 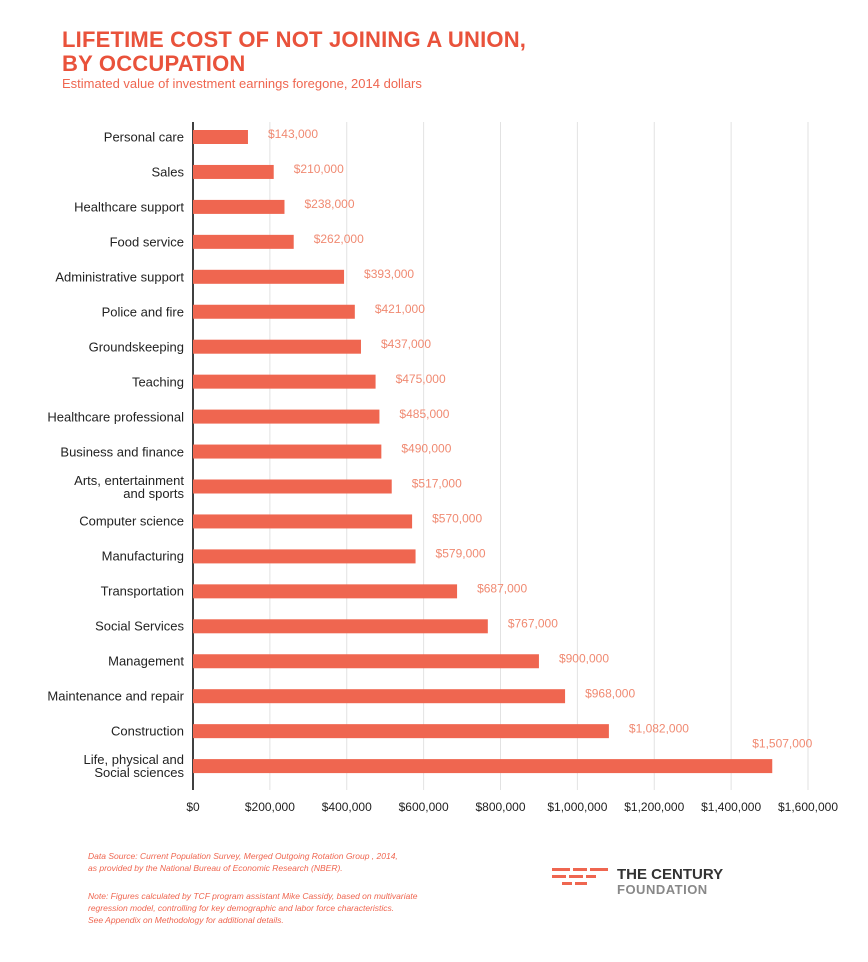 I want to click on y-tick-label: Police and fire, so click(x=142, y=312).